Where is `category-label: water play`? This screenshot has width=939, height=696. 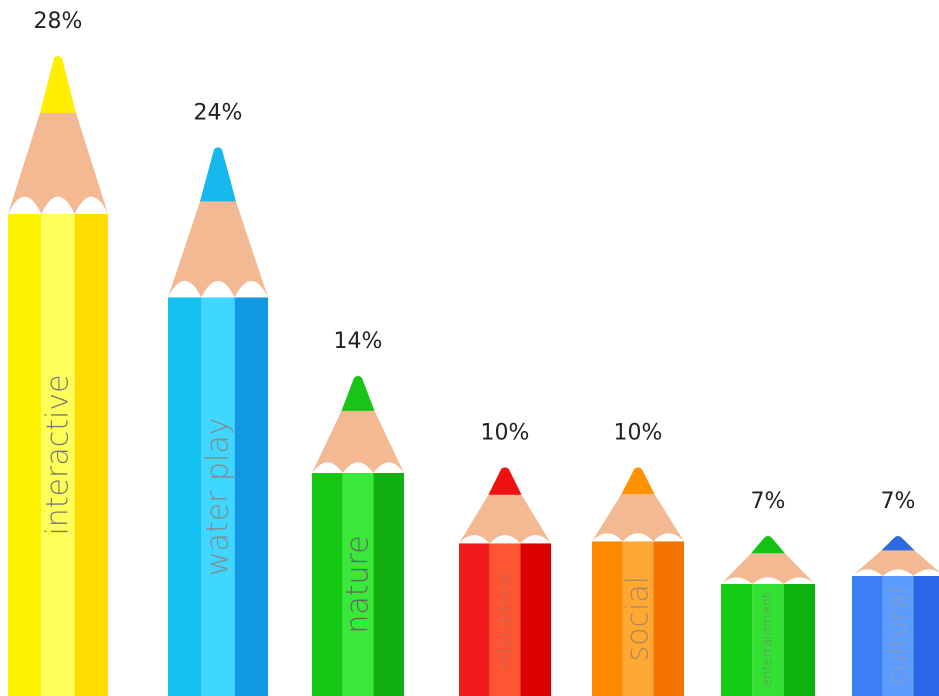
category-label: water play is located at coordinates (218, 496).